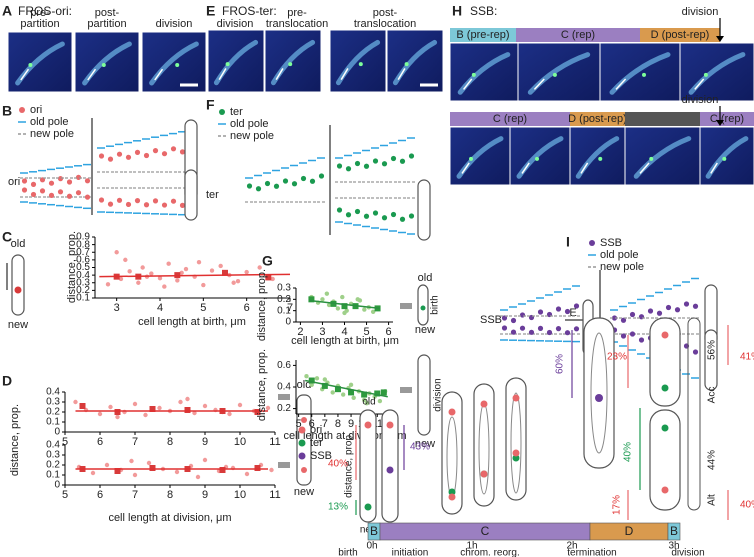 The width and height of the screenshot is (754, 557). What do you see at coordinates (174, 24) in the screenshot?
I see `label: division` at bounding box center [174, 24].